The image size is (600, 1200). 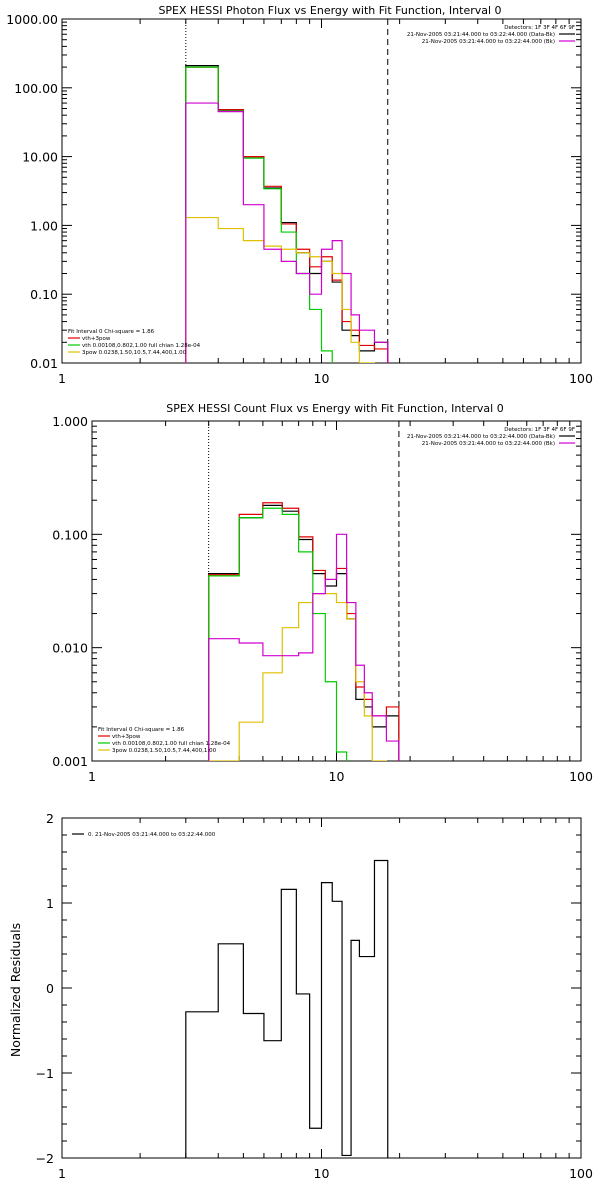 I want to click on y-tick-label: 0, so click(x=50, y=988).